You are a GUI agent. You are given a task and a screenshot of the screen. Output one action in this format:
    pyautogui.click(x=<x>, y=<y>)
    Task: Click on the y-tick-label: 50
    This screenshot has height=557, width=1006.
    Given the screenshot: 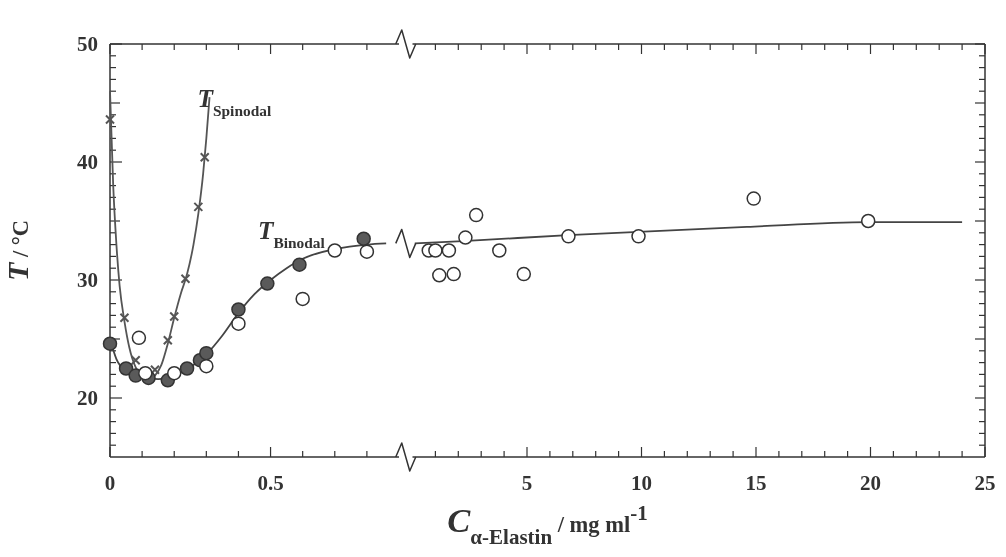 What is the action you would take?
    pyautogui.click(x=87, y=44)
    